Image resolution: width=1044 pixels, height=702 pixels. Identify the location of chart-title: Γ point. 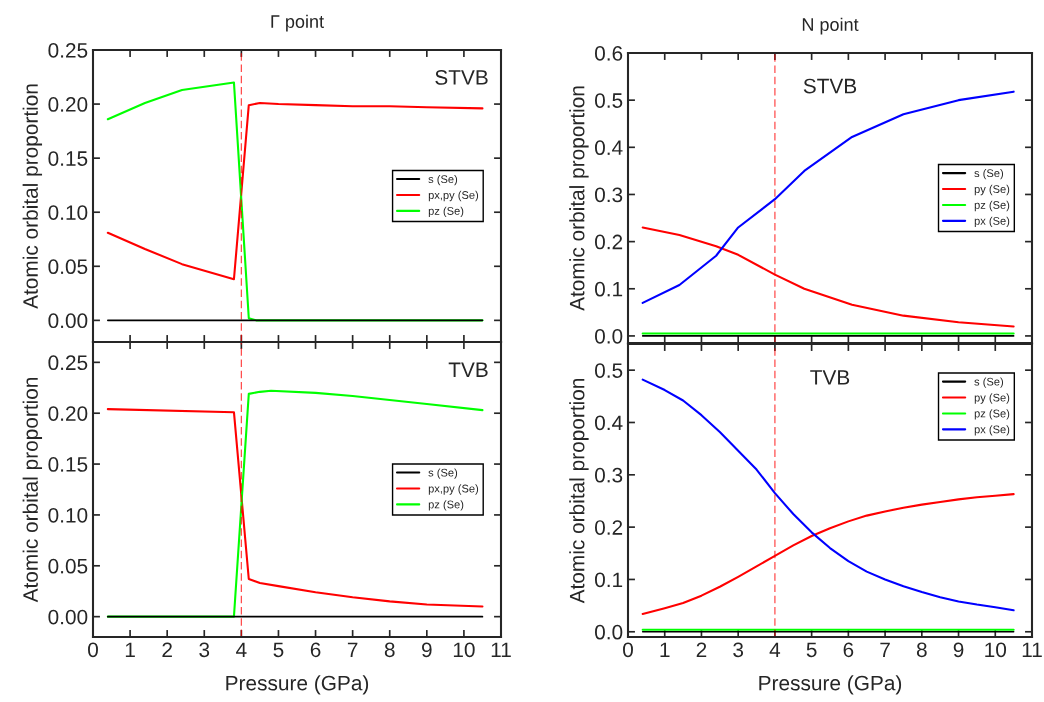
(297, 23).